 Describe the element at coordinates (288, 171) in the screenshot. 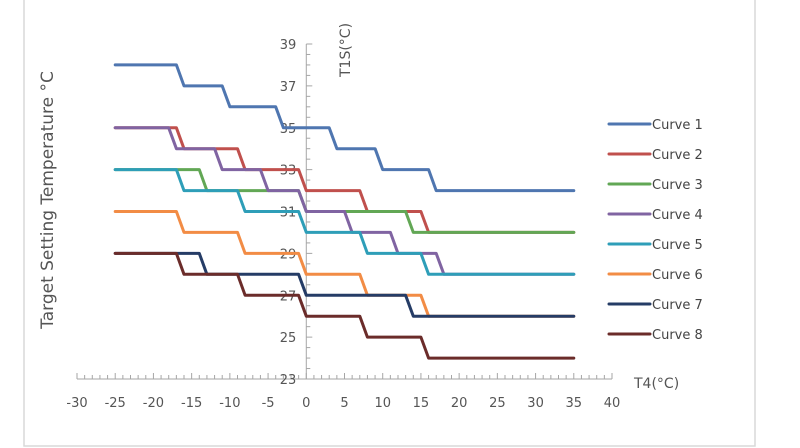

I see `y-tick-label: 33` at that location.